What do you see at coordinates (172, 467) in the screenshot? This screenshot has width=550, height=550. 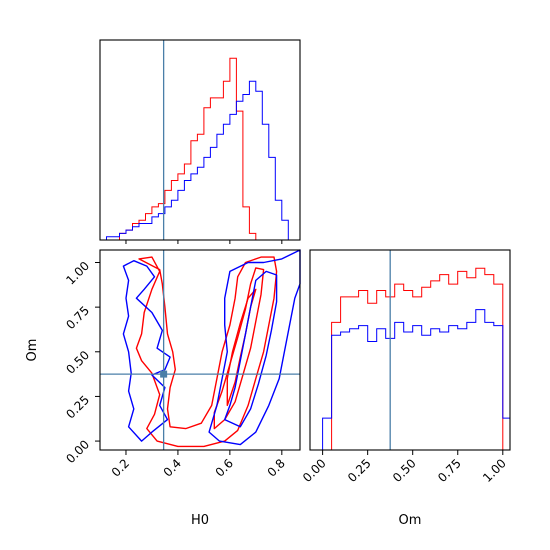 I see `h0-tick-label-1: 0.4` at bounding box center [172, 467].